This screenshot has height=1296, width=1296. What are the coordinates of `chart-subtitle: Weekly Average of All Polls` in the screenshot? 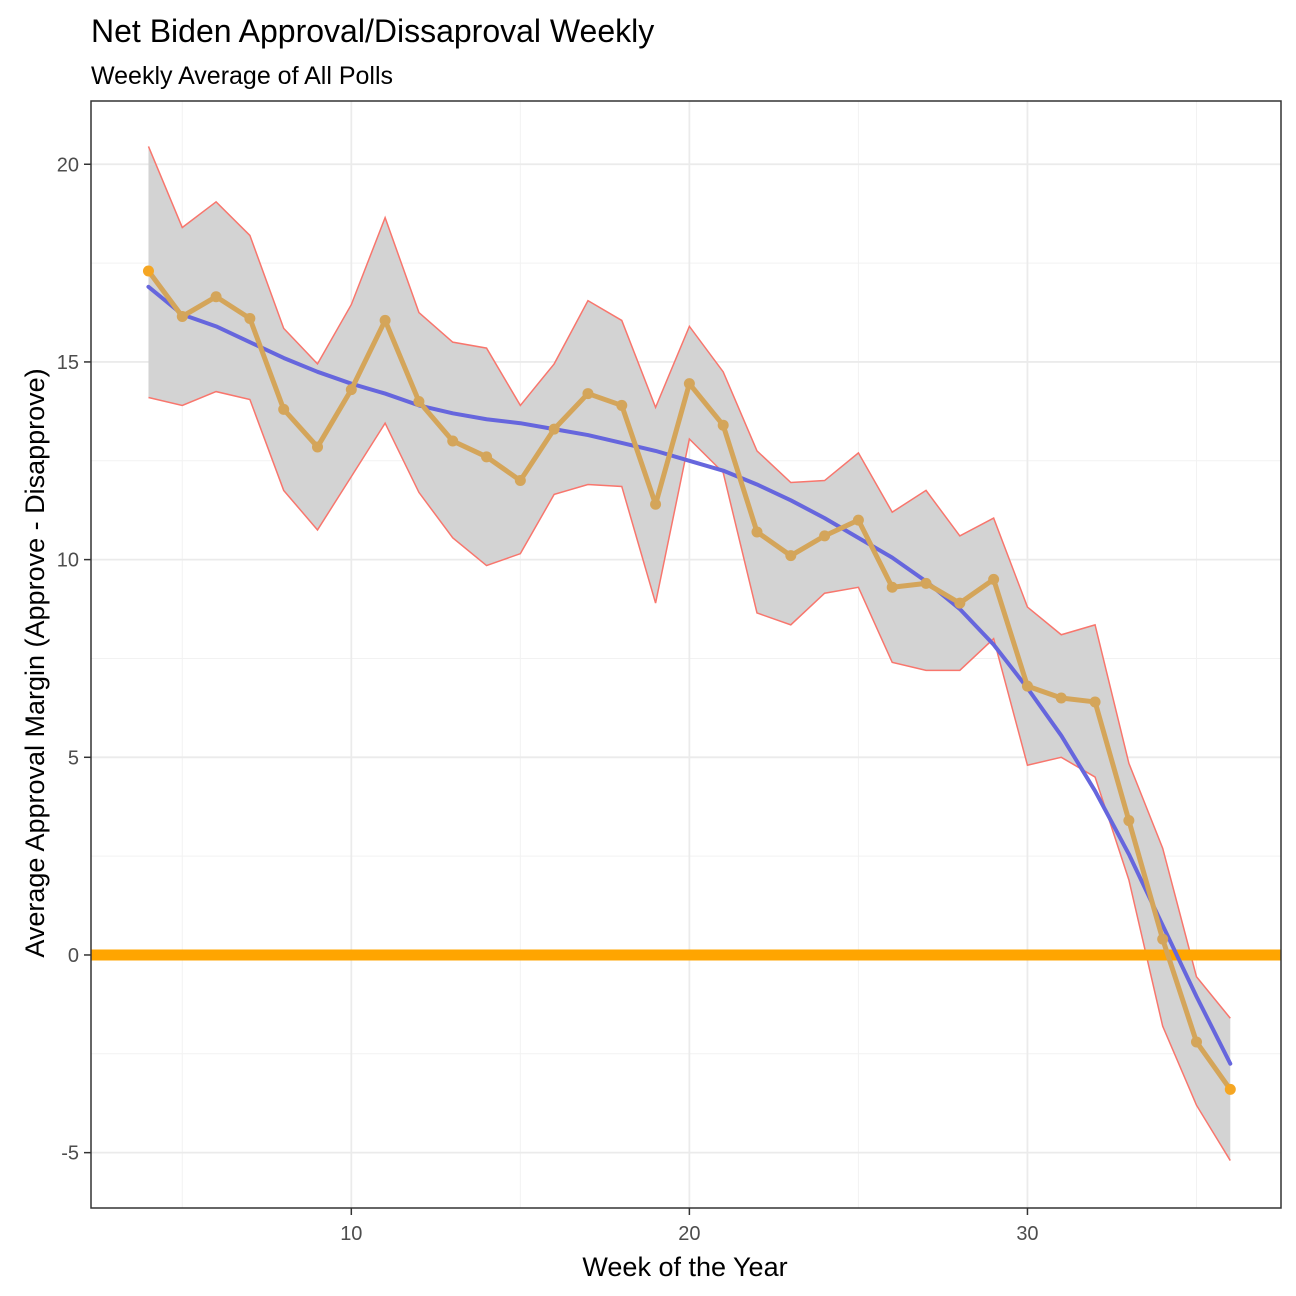 It's located at (242, 76).